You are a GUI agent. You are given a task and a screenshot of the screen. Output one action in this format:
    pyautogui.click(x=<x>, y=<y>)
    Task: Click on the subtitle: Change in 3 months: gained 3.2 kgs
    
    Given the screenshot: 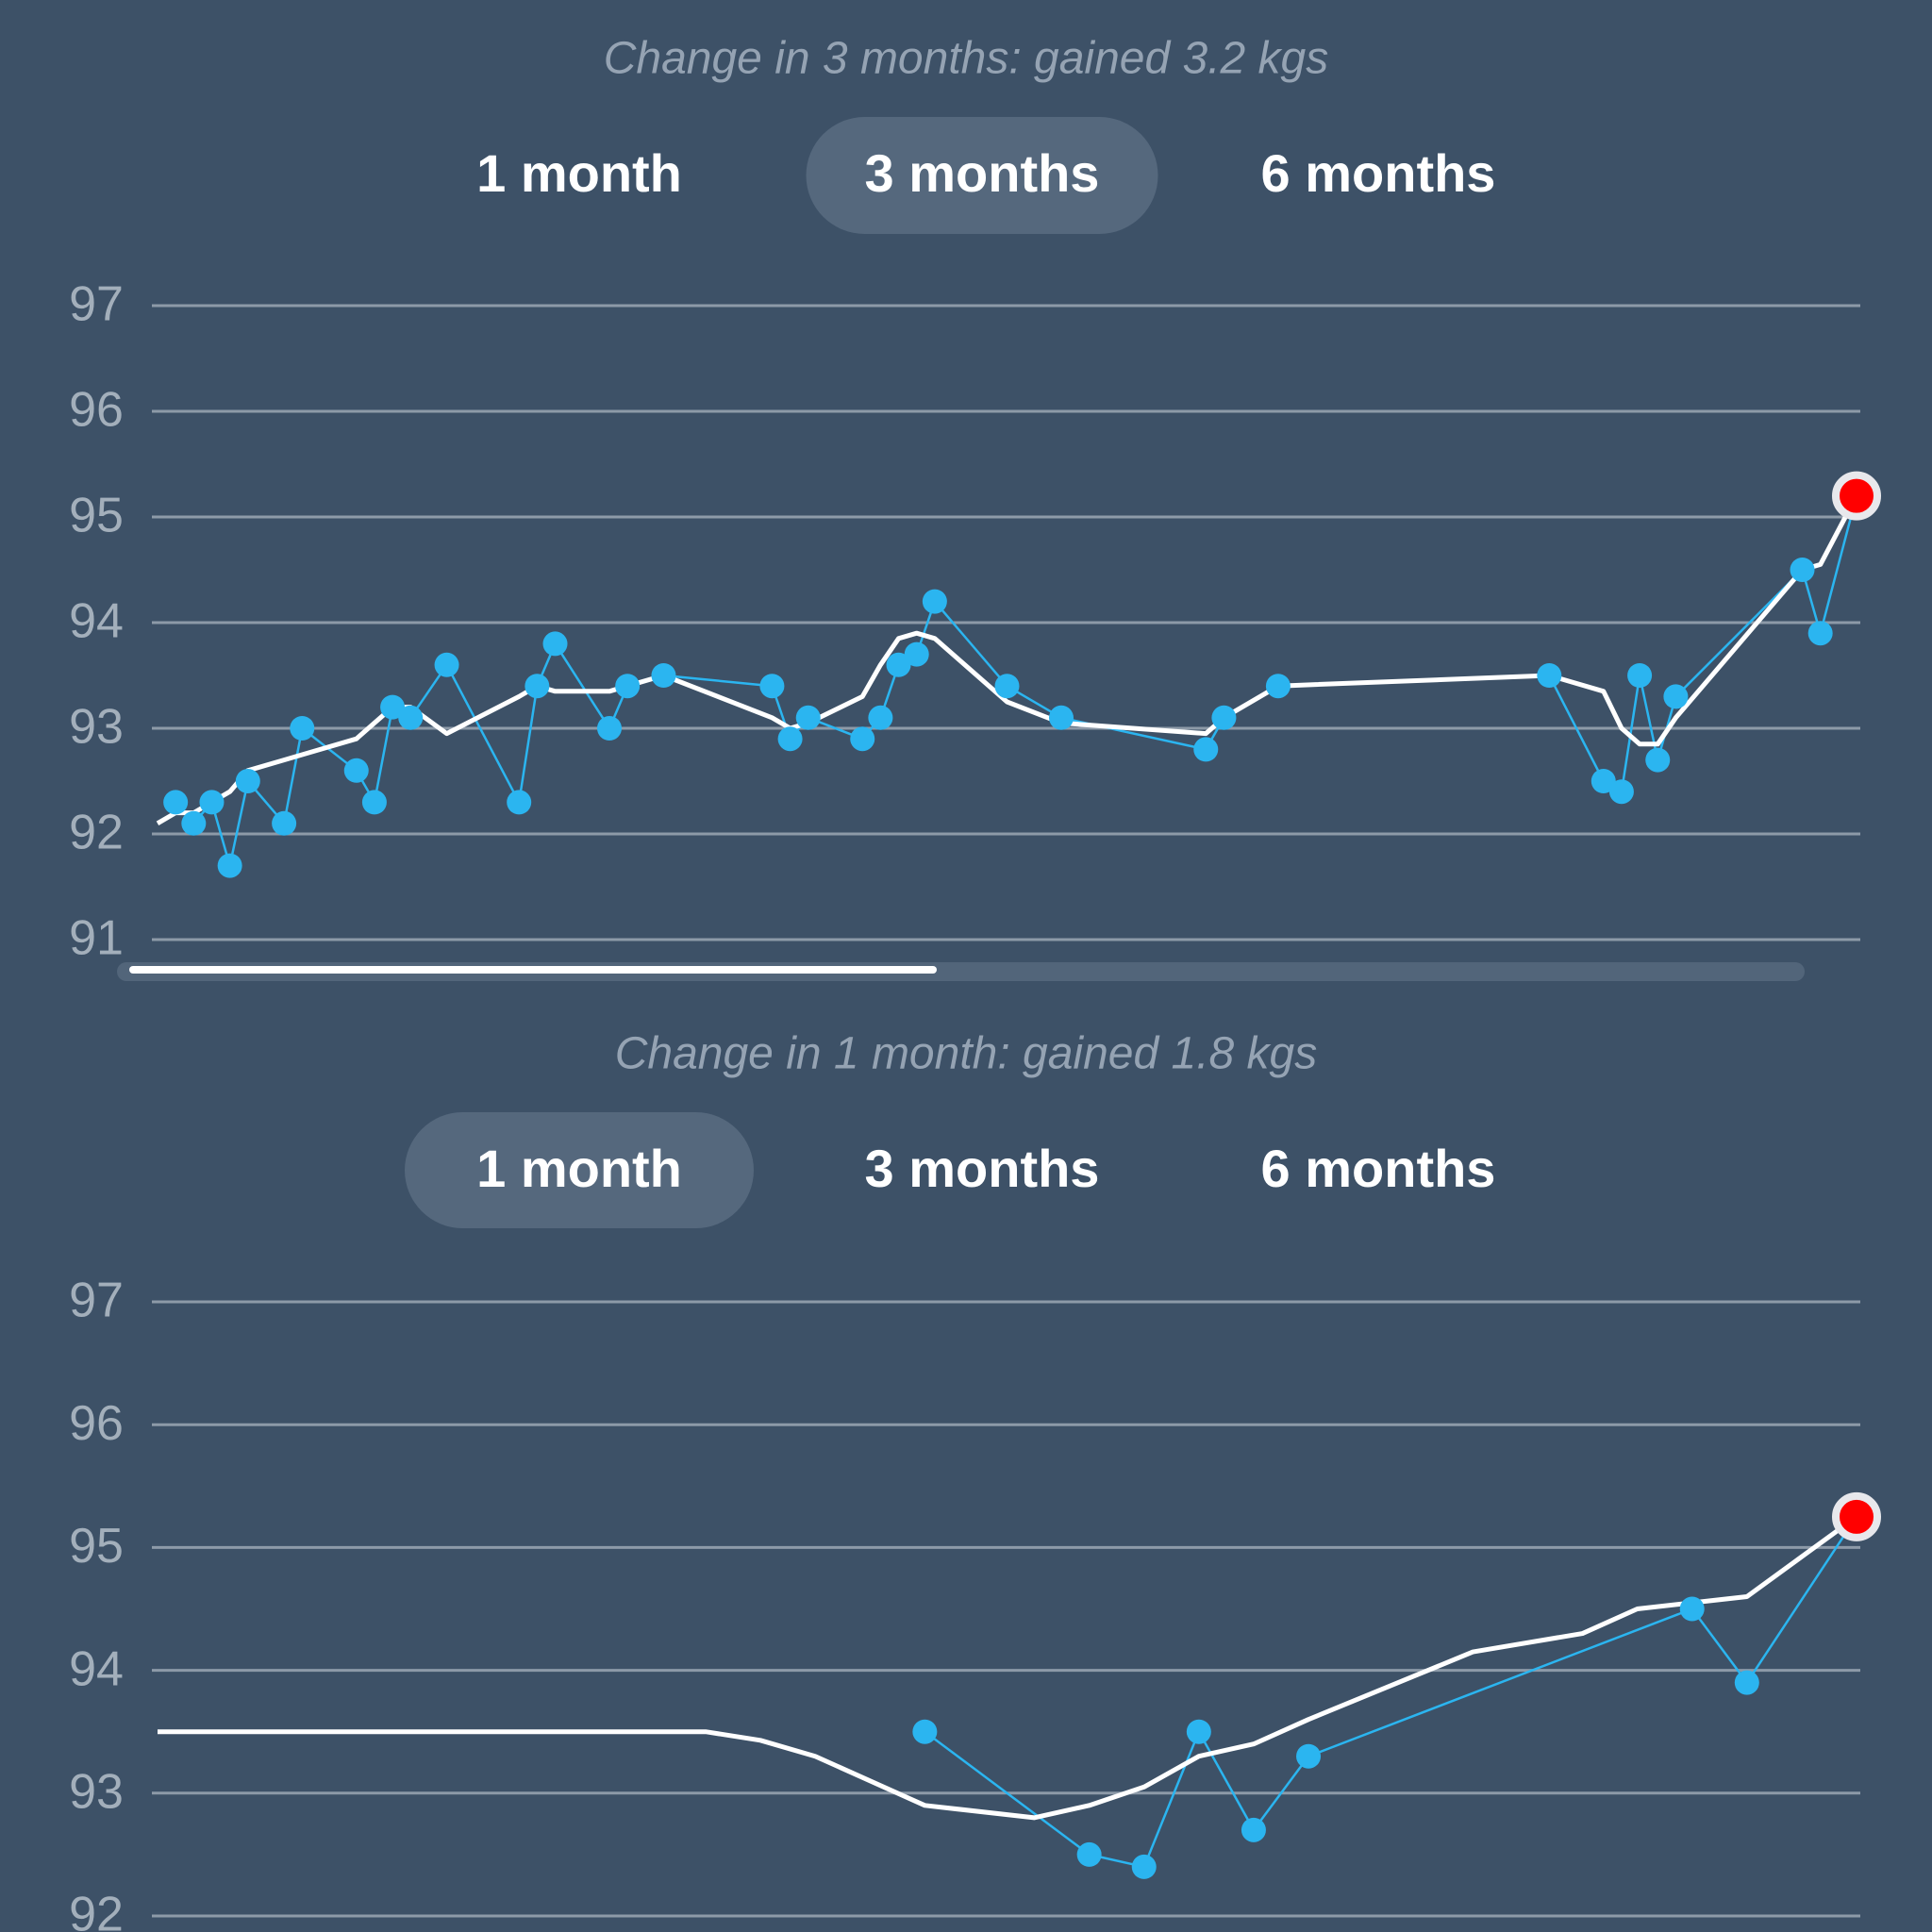 What is the action you would take?
    pyautogui.click(x=967, y=59)
    